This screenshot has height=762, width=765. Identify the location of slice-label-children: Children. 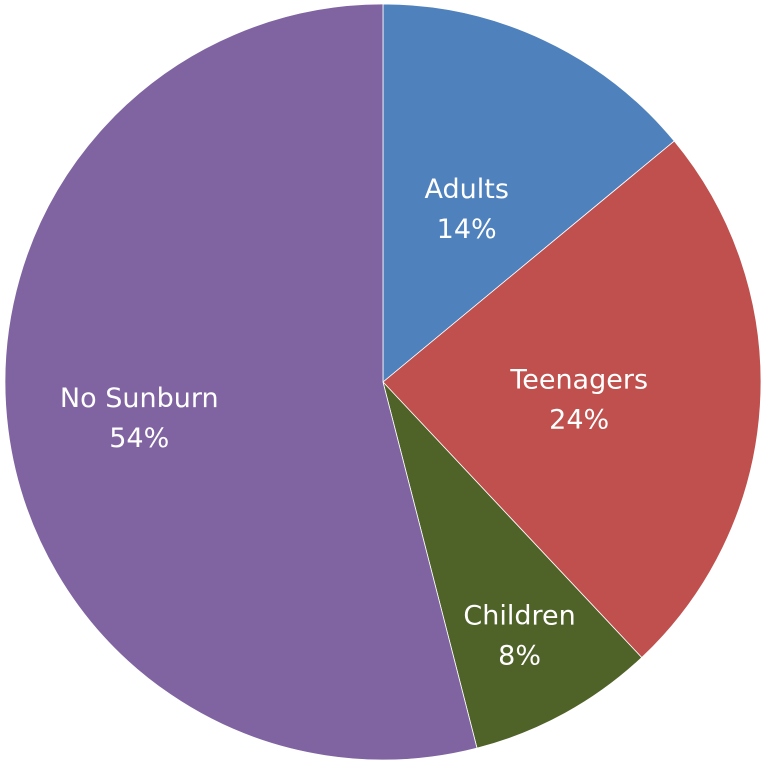
(519, 615).